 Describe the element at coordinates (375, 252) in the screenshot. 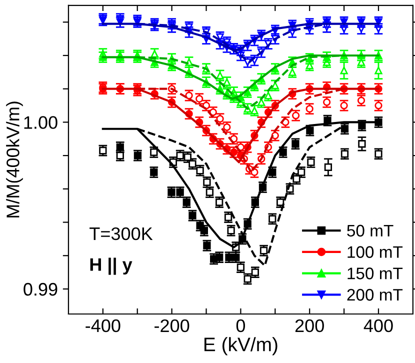

I see `legend-label: 100 mT` at that location.